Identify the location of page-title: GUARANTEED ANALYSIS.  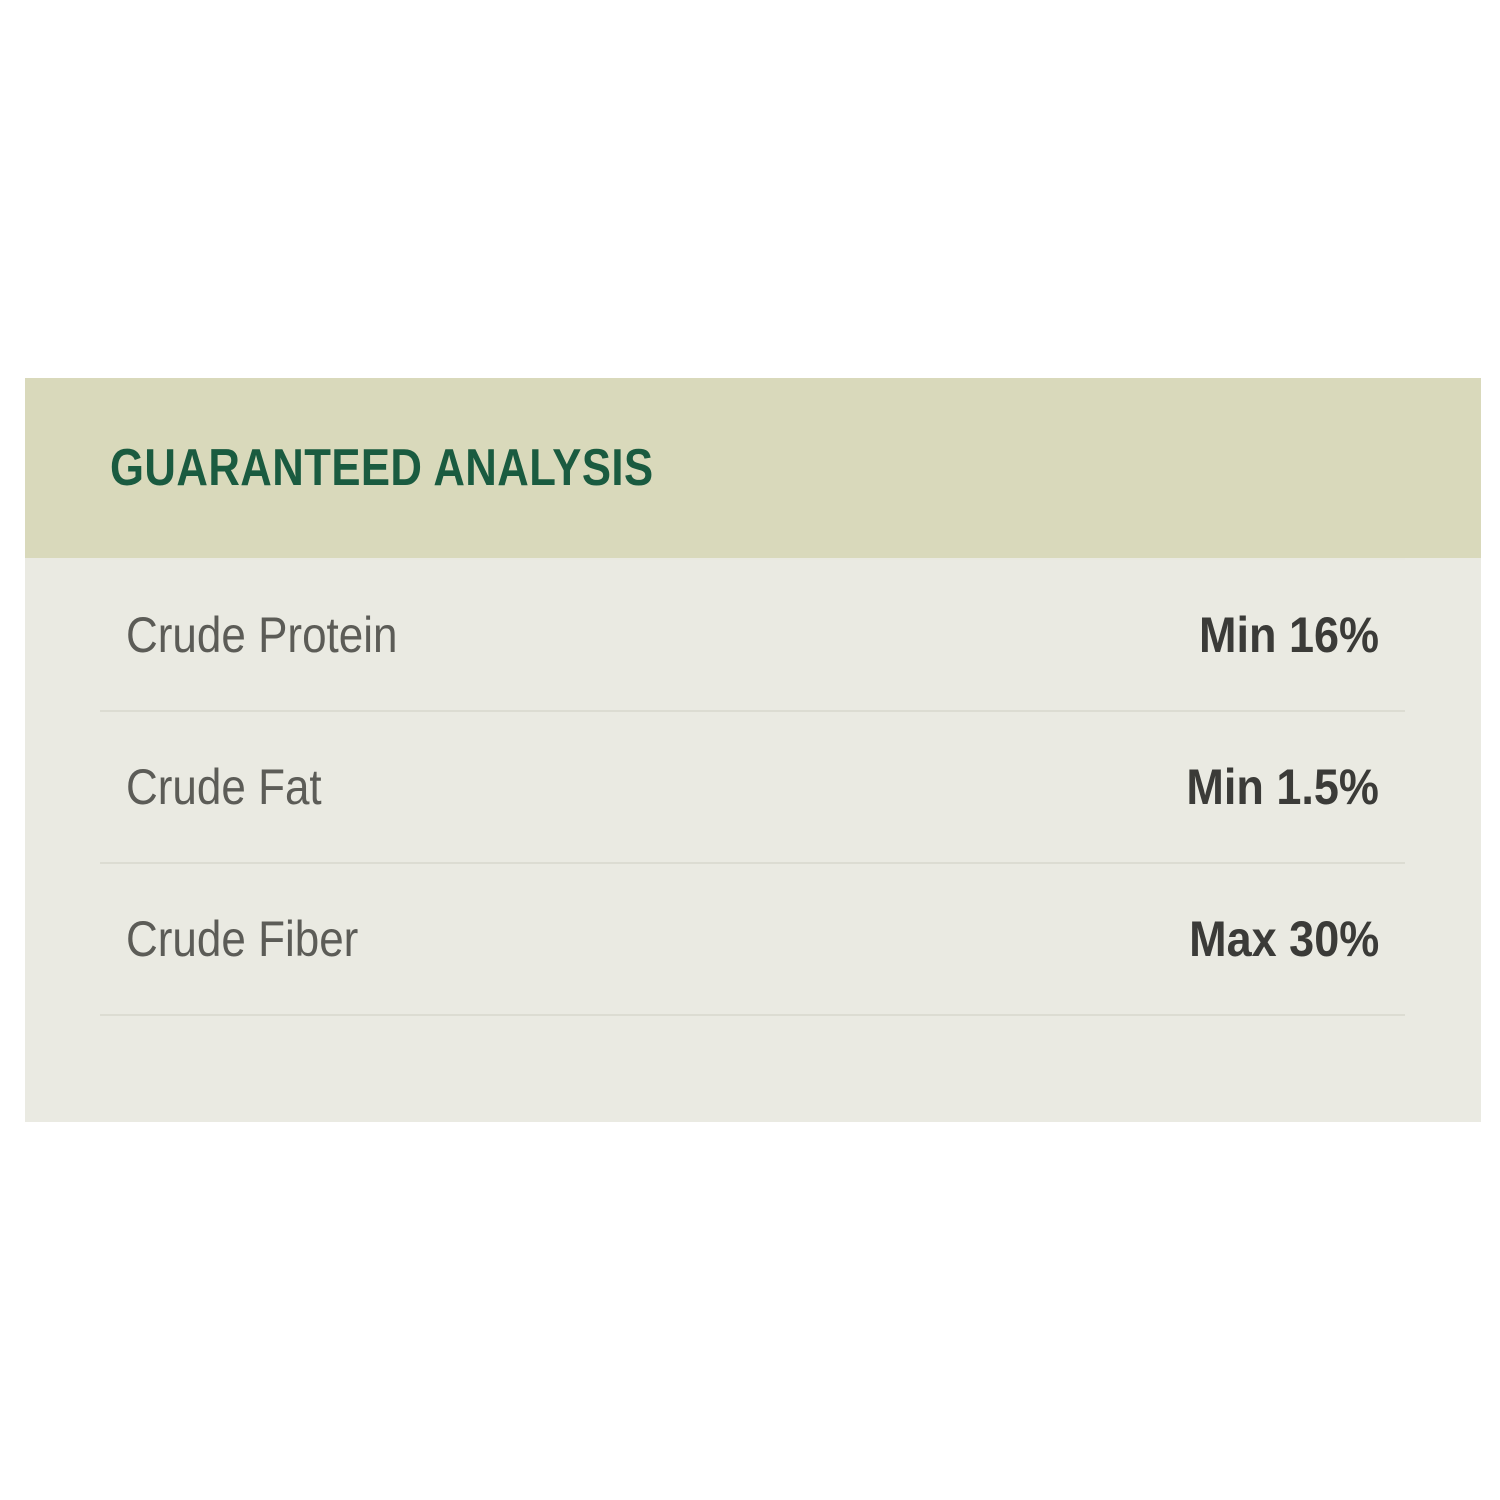
(382, 468).